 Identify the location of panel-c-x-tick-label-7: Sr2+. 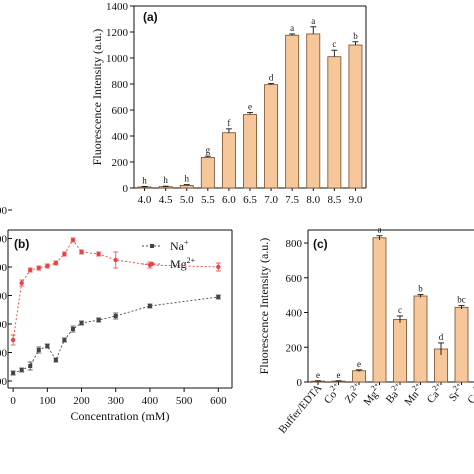
(457, 392).